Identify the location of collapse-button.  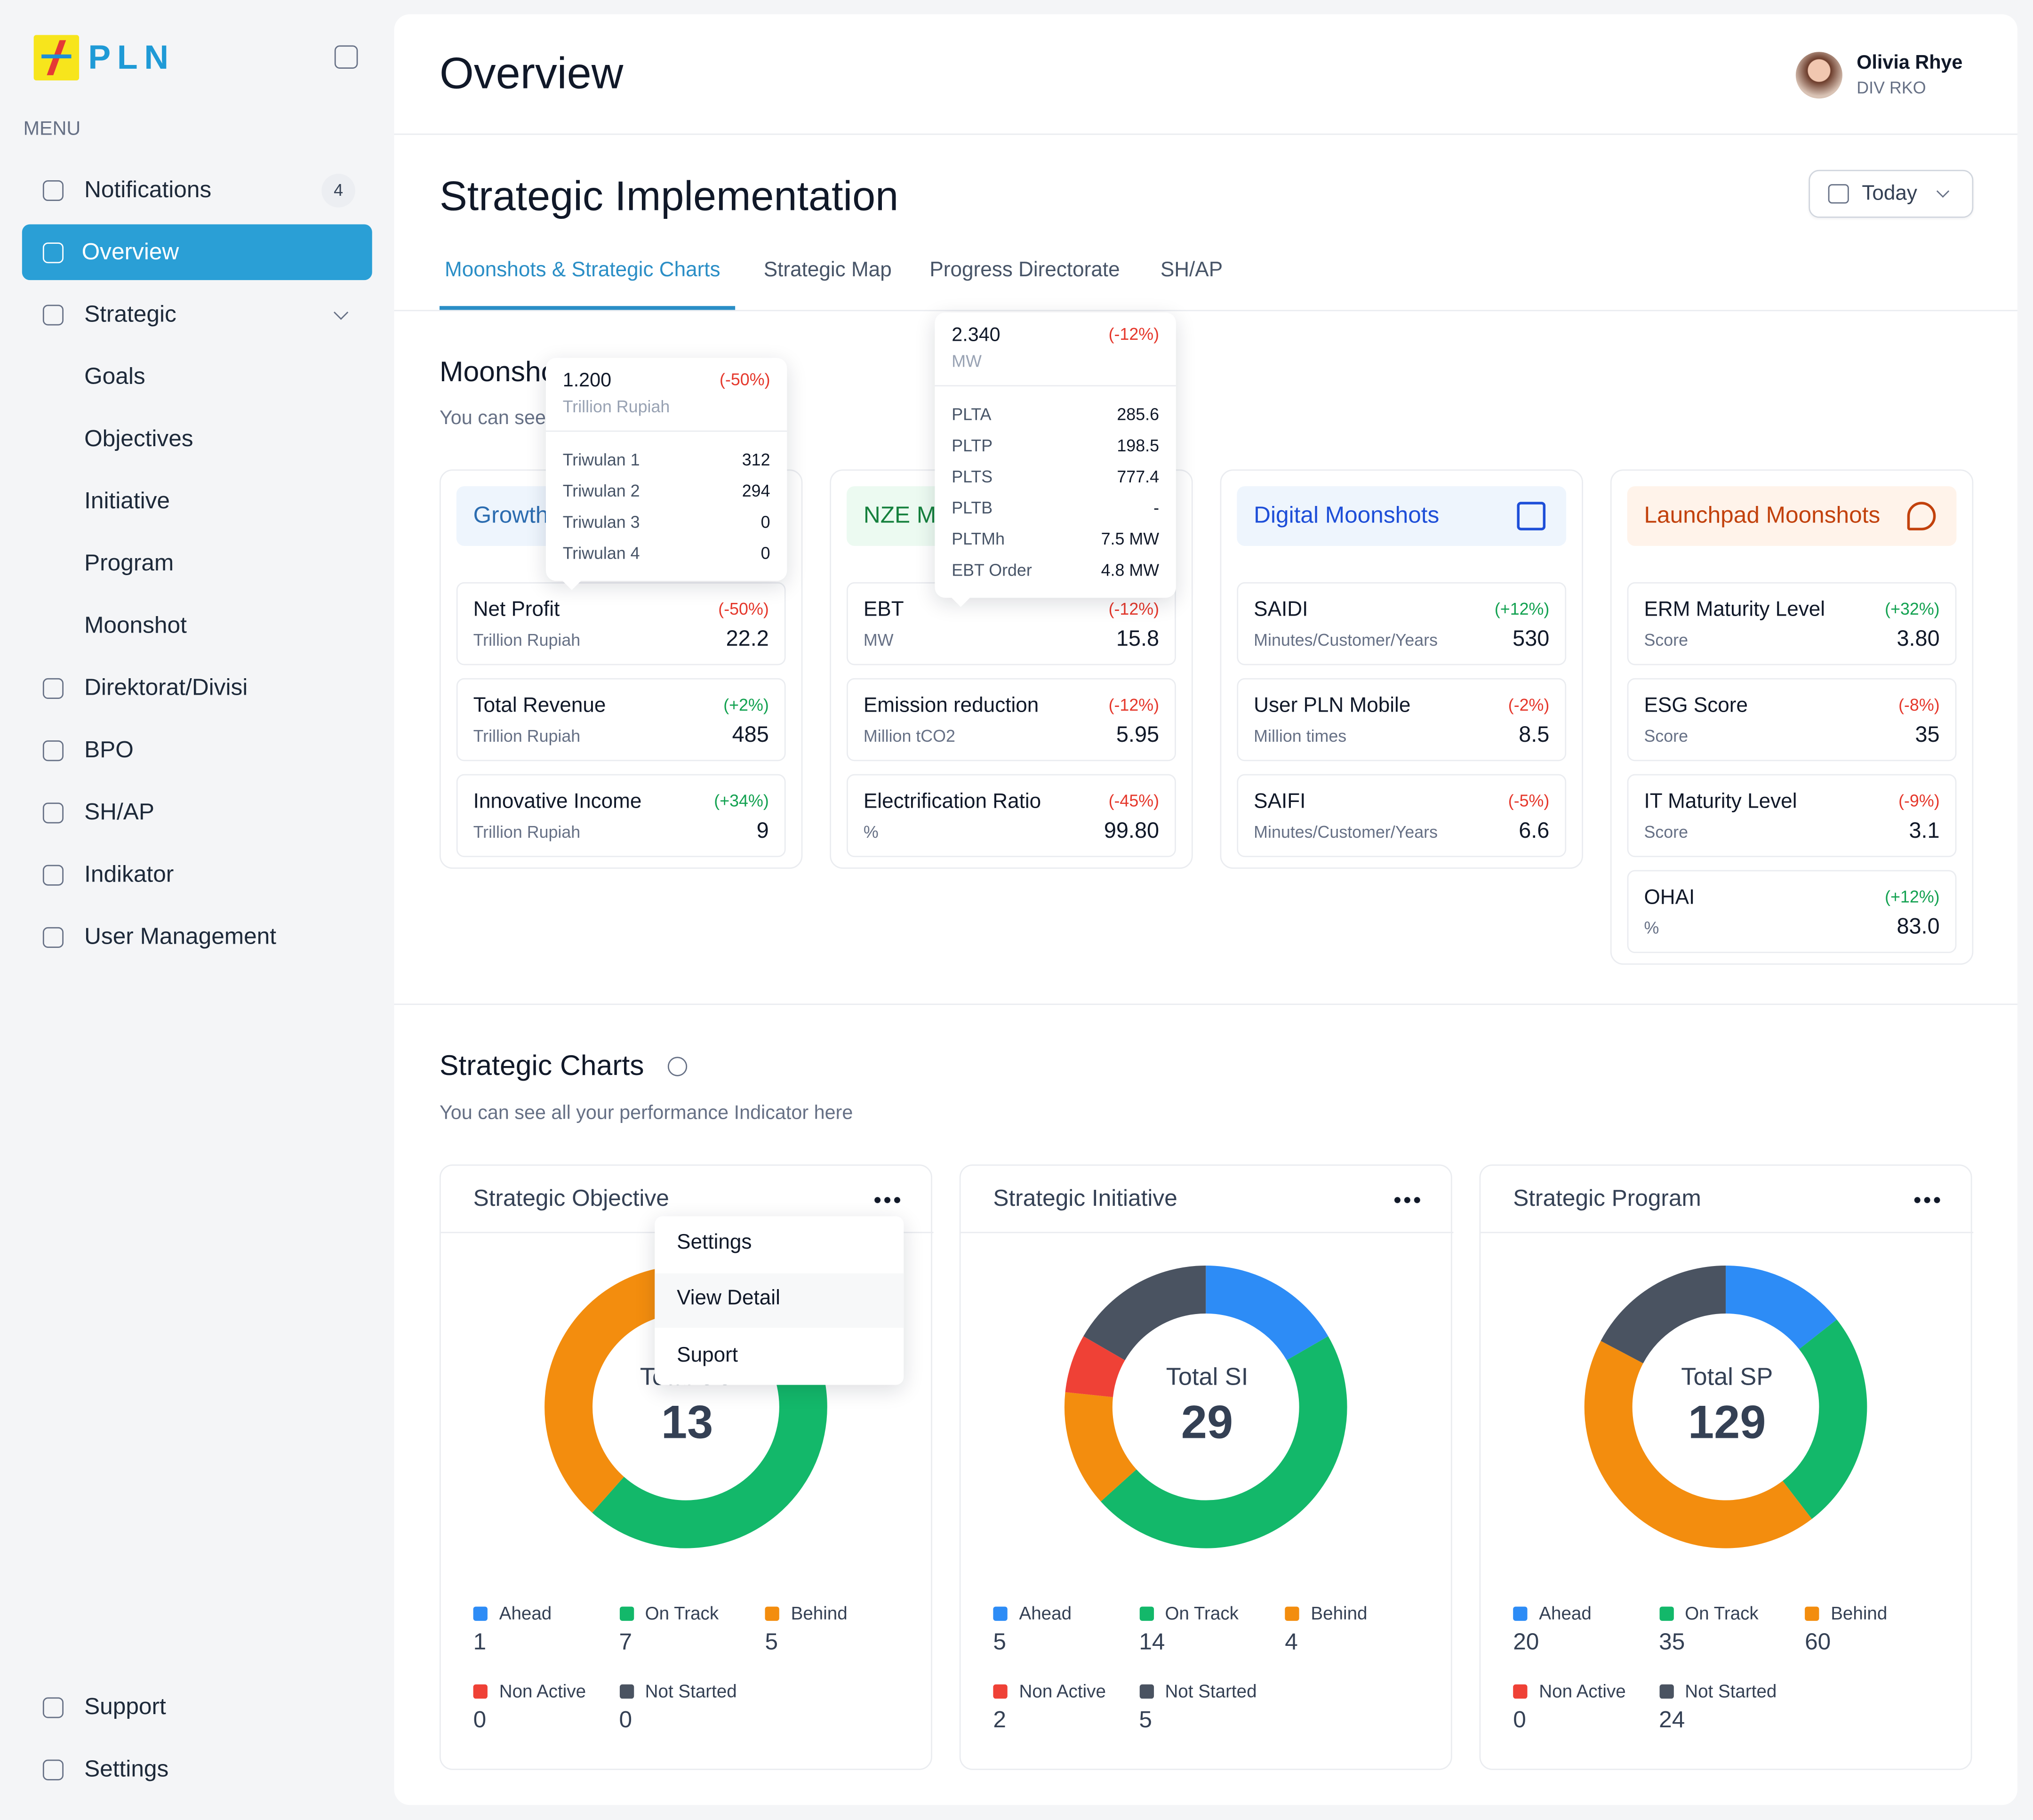
(346, 57).